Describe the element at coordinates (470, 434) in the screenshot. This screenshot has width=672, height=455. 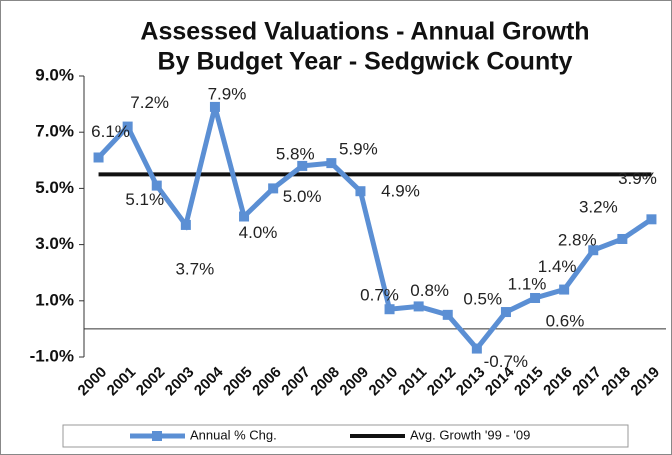
I see `legend-label: Avg. Growth '99 - '09` at that location.